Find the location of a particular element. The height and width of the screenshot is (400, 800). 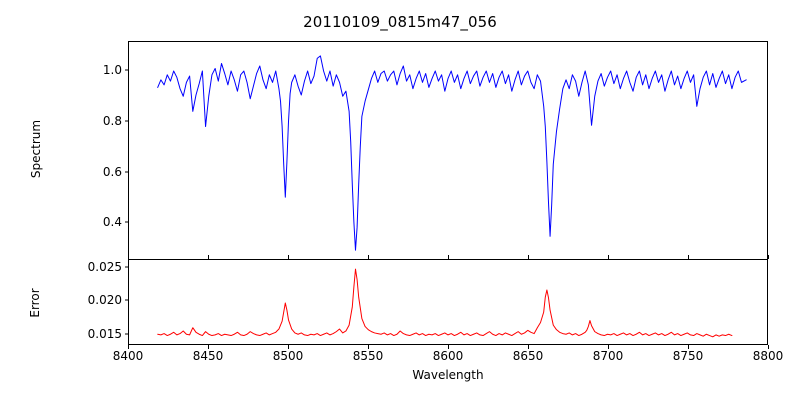

y-tick-label-spectrum: 0.6 is located at coordinates (112, 171).